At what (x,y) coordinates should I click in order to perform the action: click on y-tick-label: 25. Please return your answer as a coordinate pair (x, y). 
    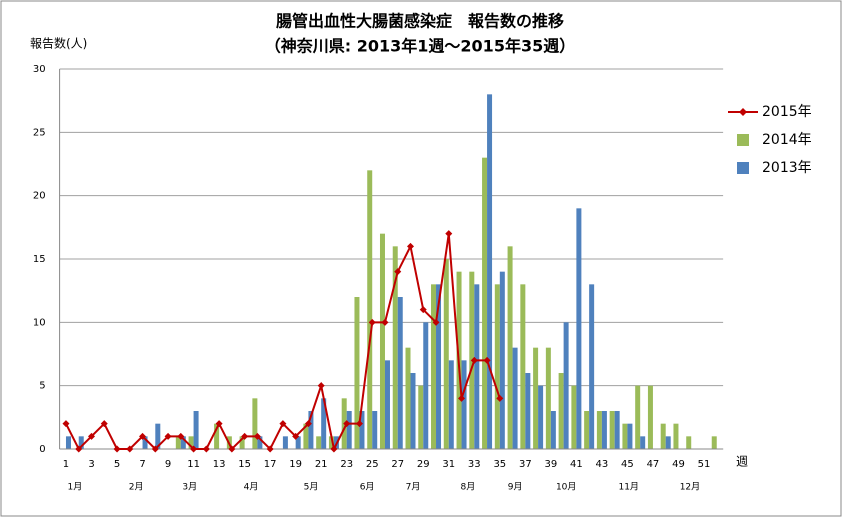
    Looking at the image, I should click on (39, 132).